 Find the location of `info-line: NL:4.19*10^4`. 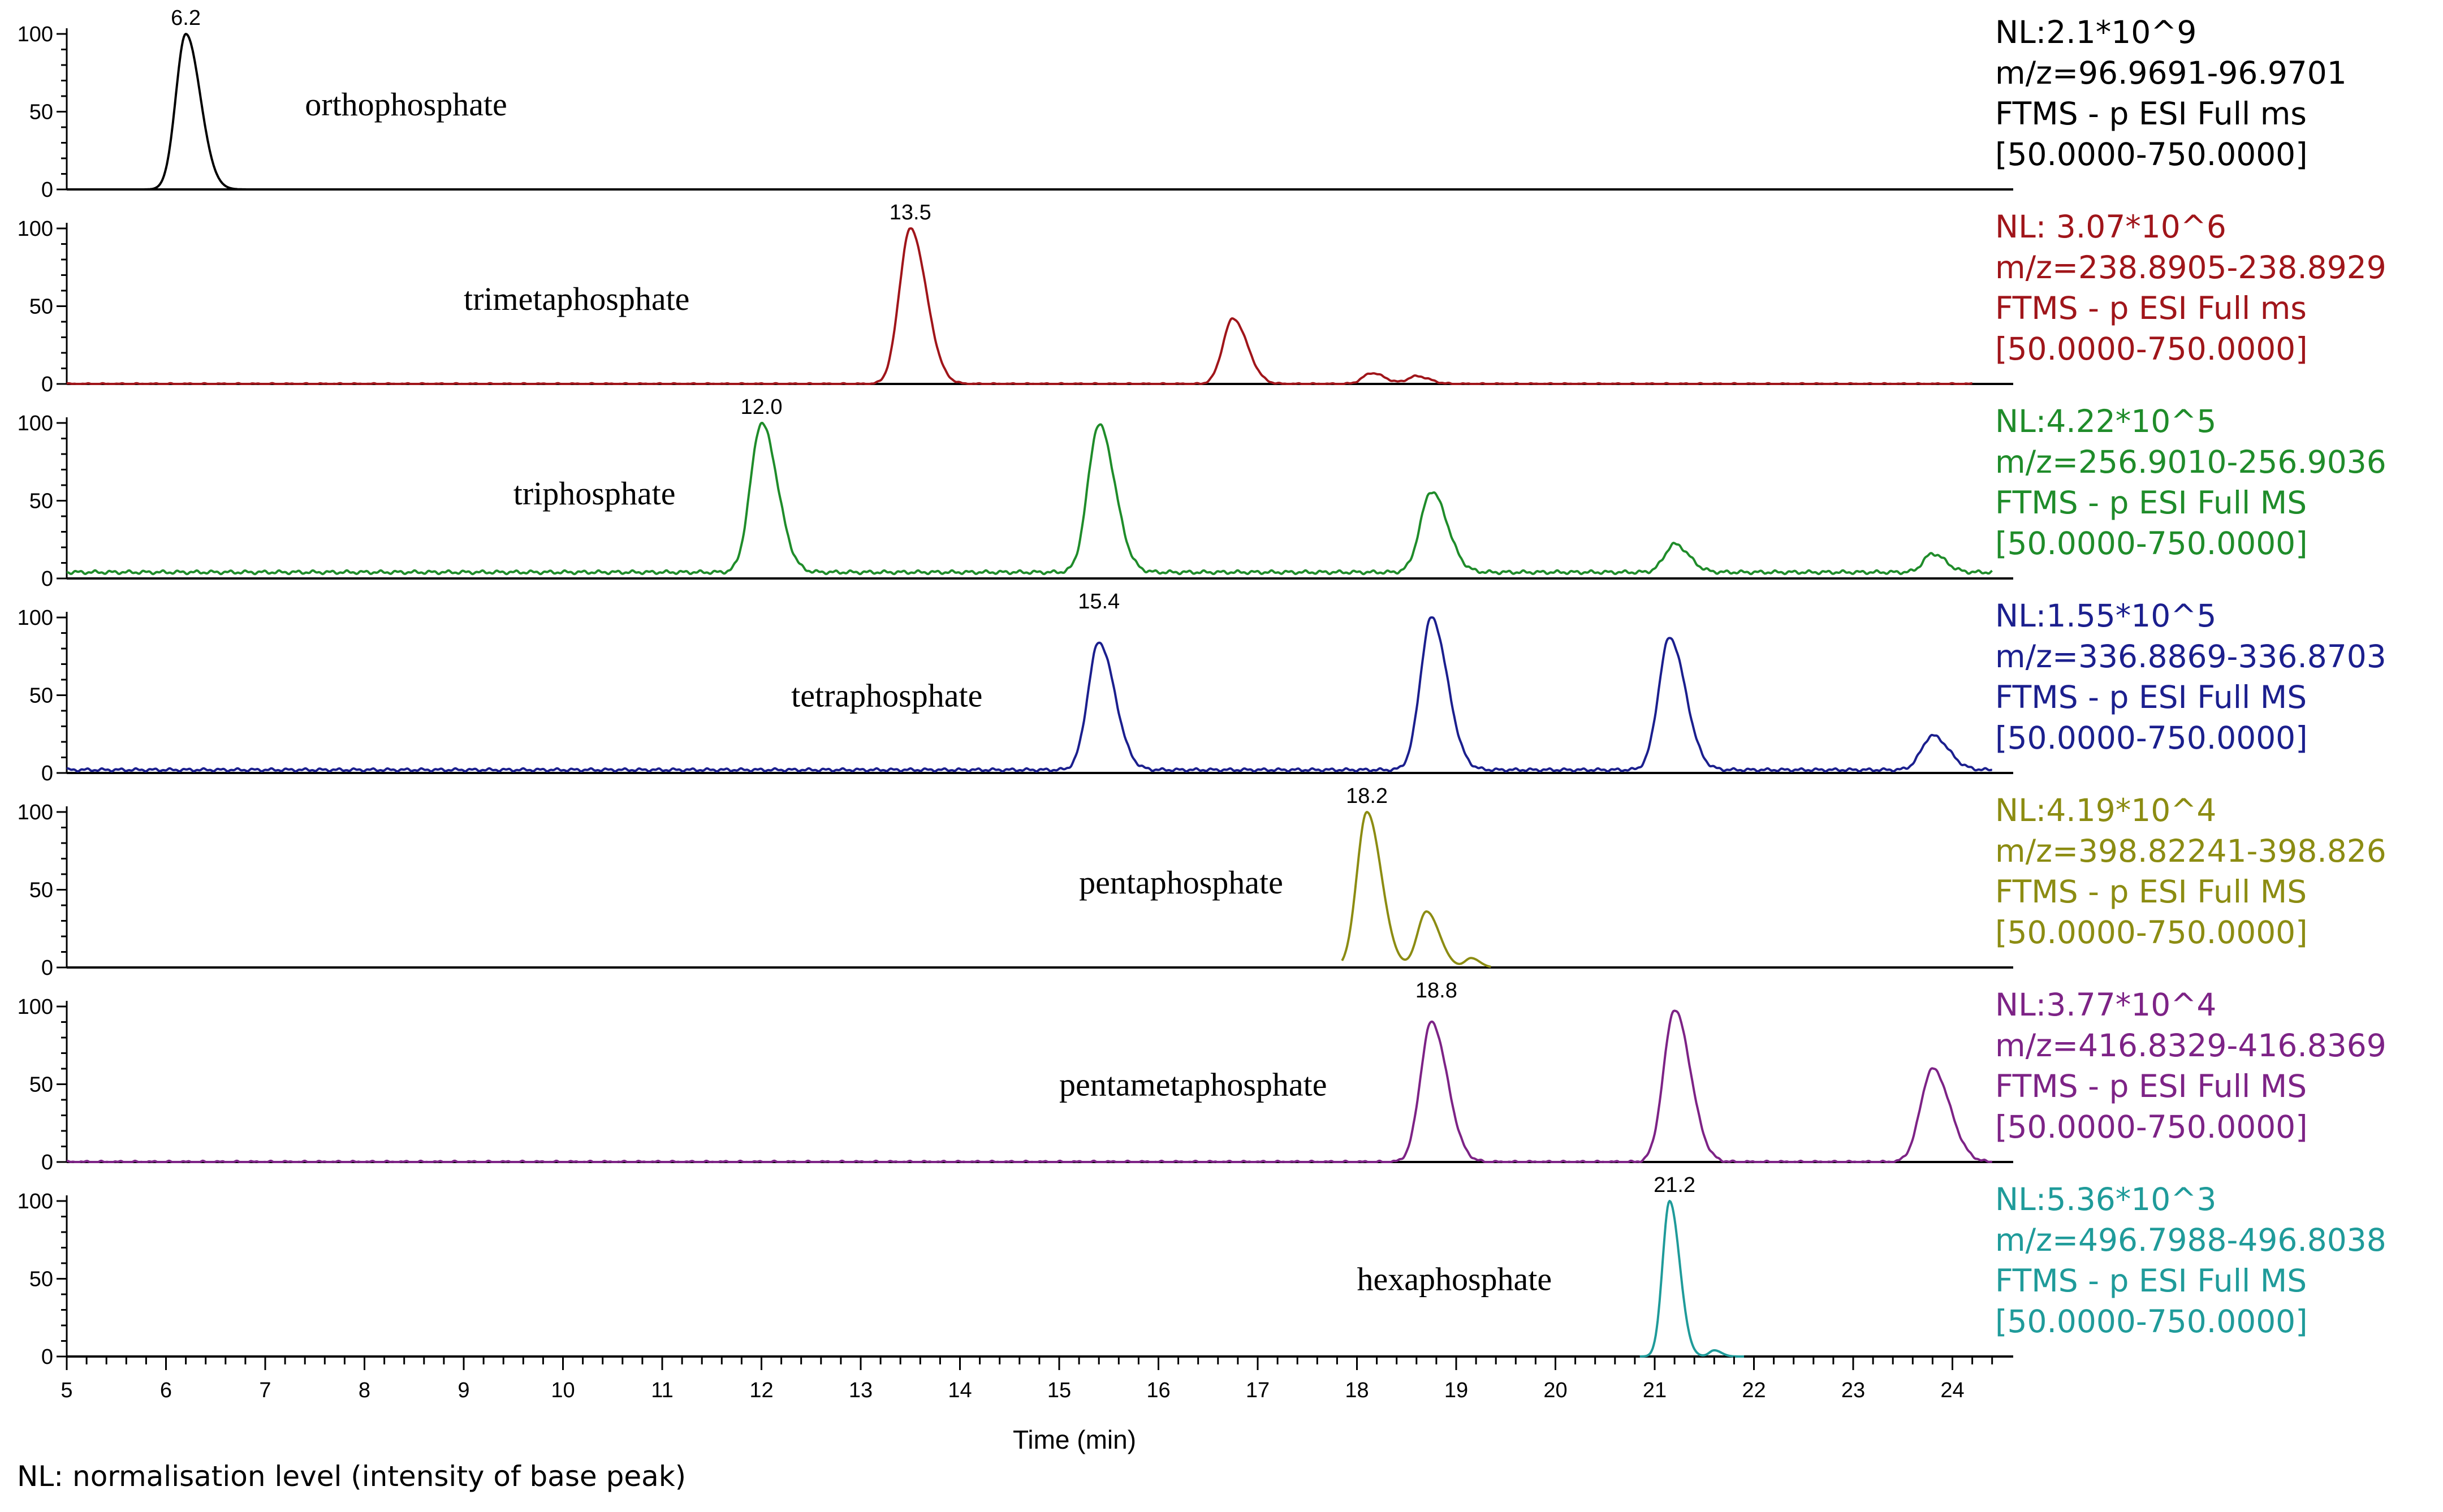

info-line: NL:4.19*10^4 is located at coordinates (2105, 810).